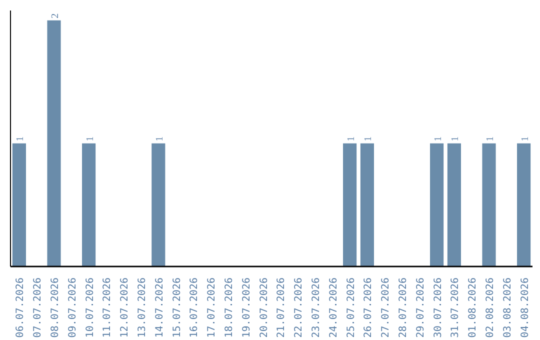  Describe the element at coordinates (38, 307) in the screenshot. I see `x-tick-label: 07.07.2026` at that location.